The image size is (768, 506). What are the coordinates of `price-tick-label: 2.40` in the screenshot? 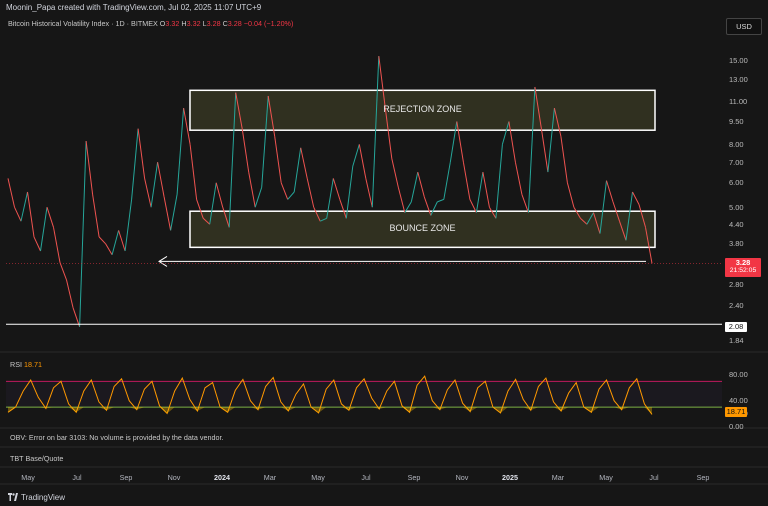 It's located at (736, 305).